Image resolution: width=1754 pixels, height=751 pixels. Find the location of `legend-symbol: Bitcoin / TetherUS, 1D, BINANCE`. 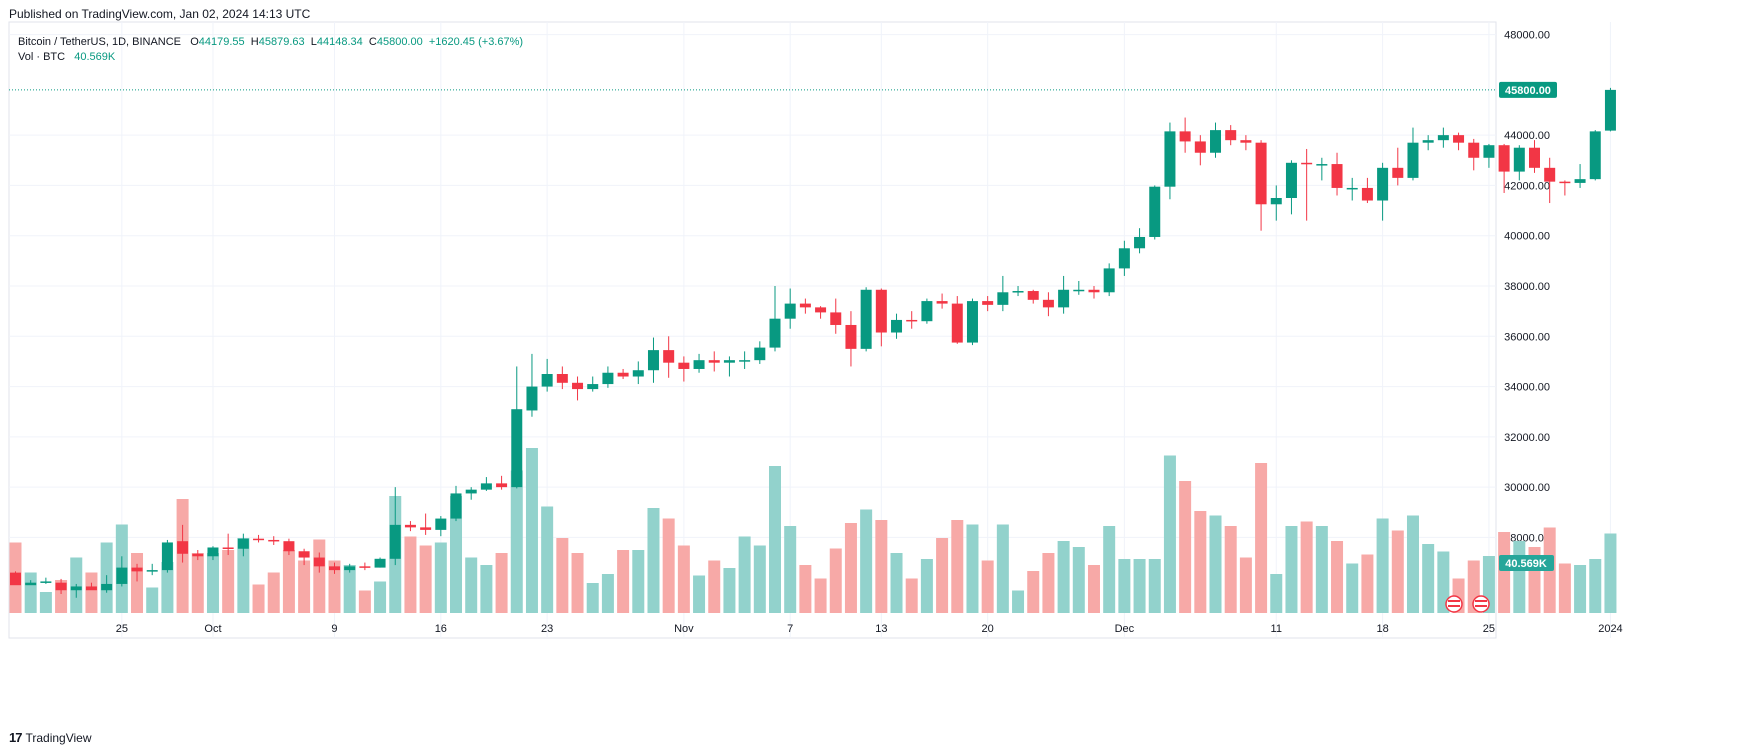

legend-symbol: Bitcoin / TetherUS, 1D, BINANCE is located at coordinates (100, 42).